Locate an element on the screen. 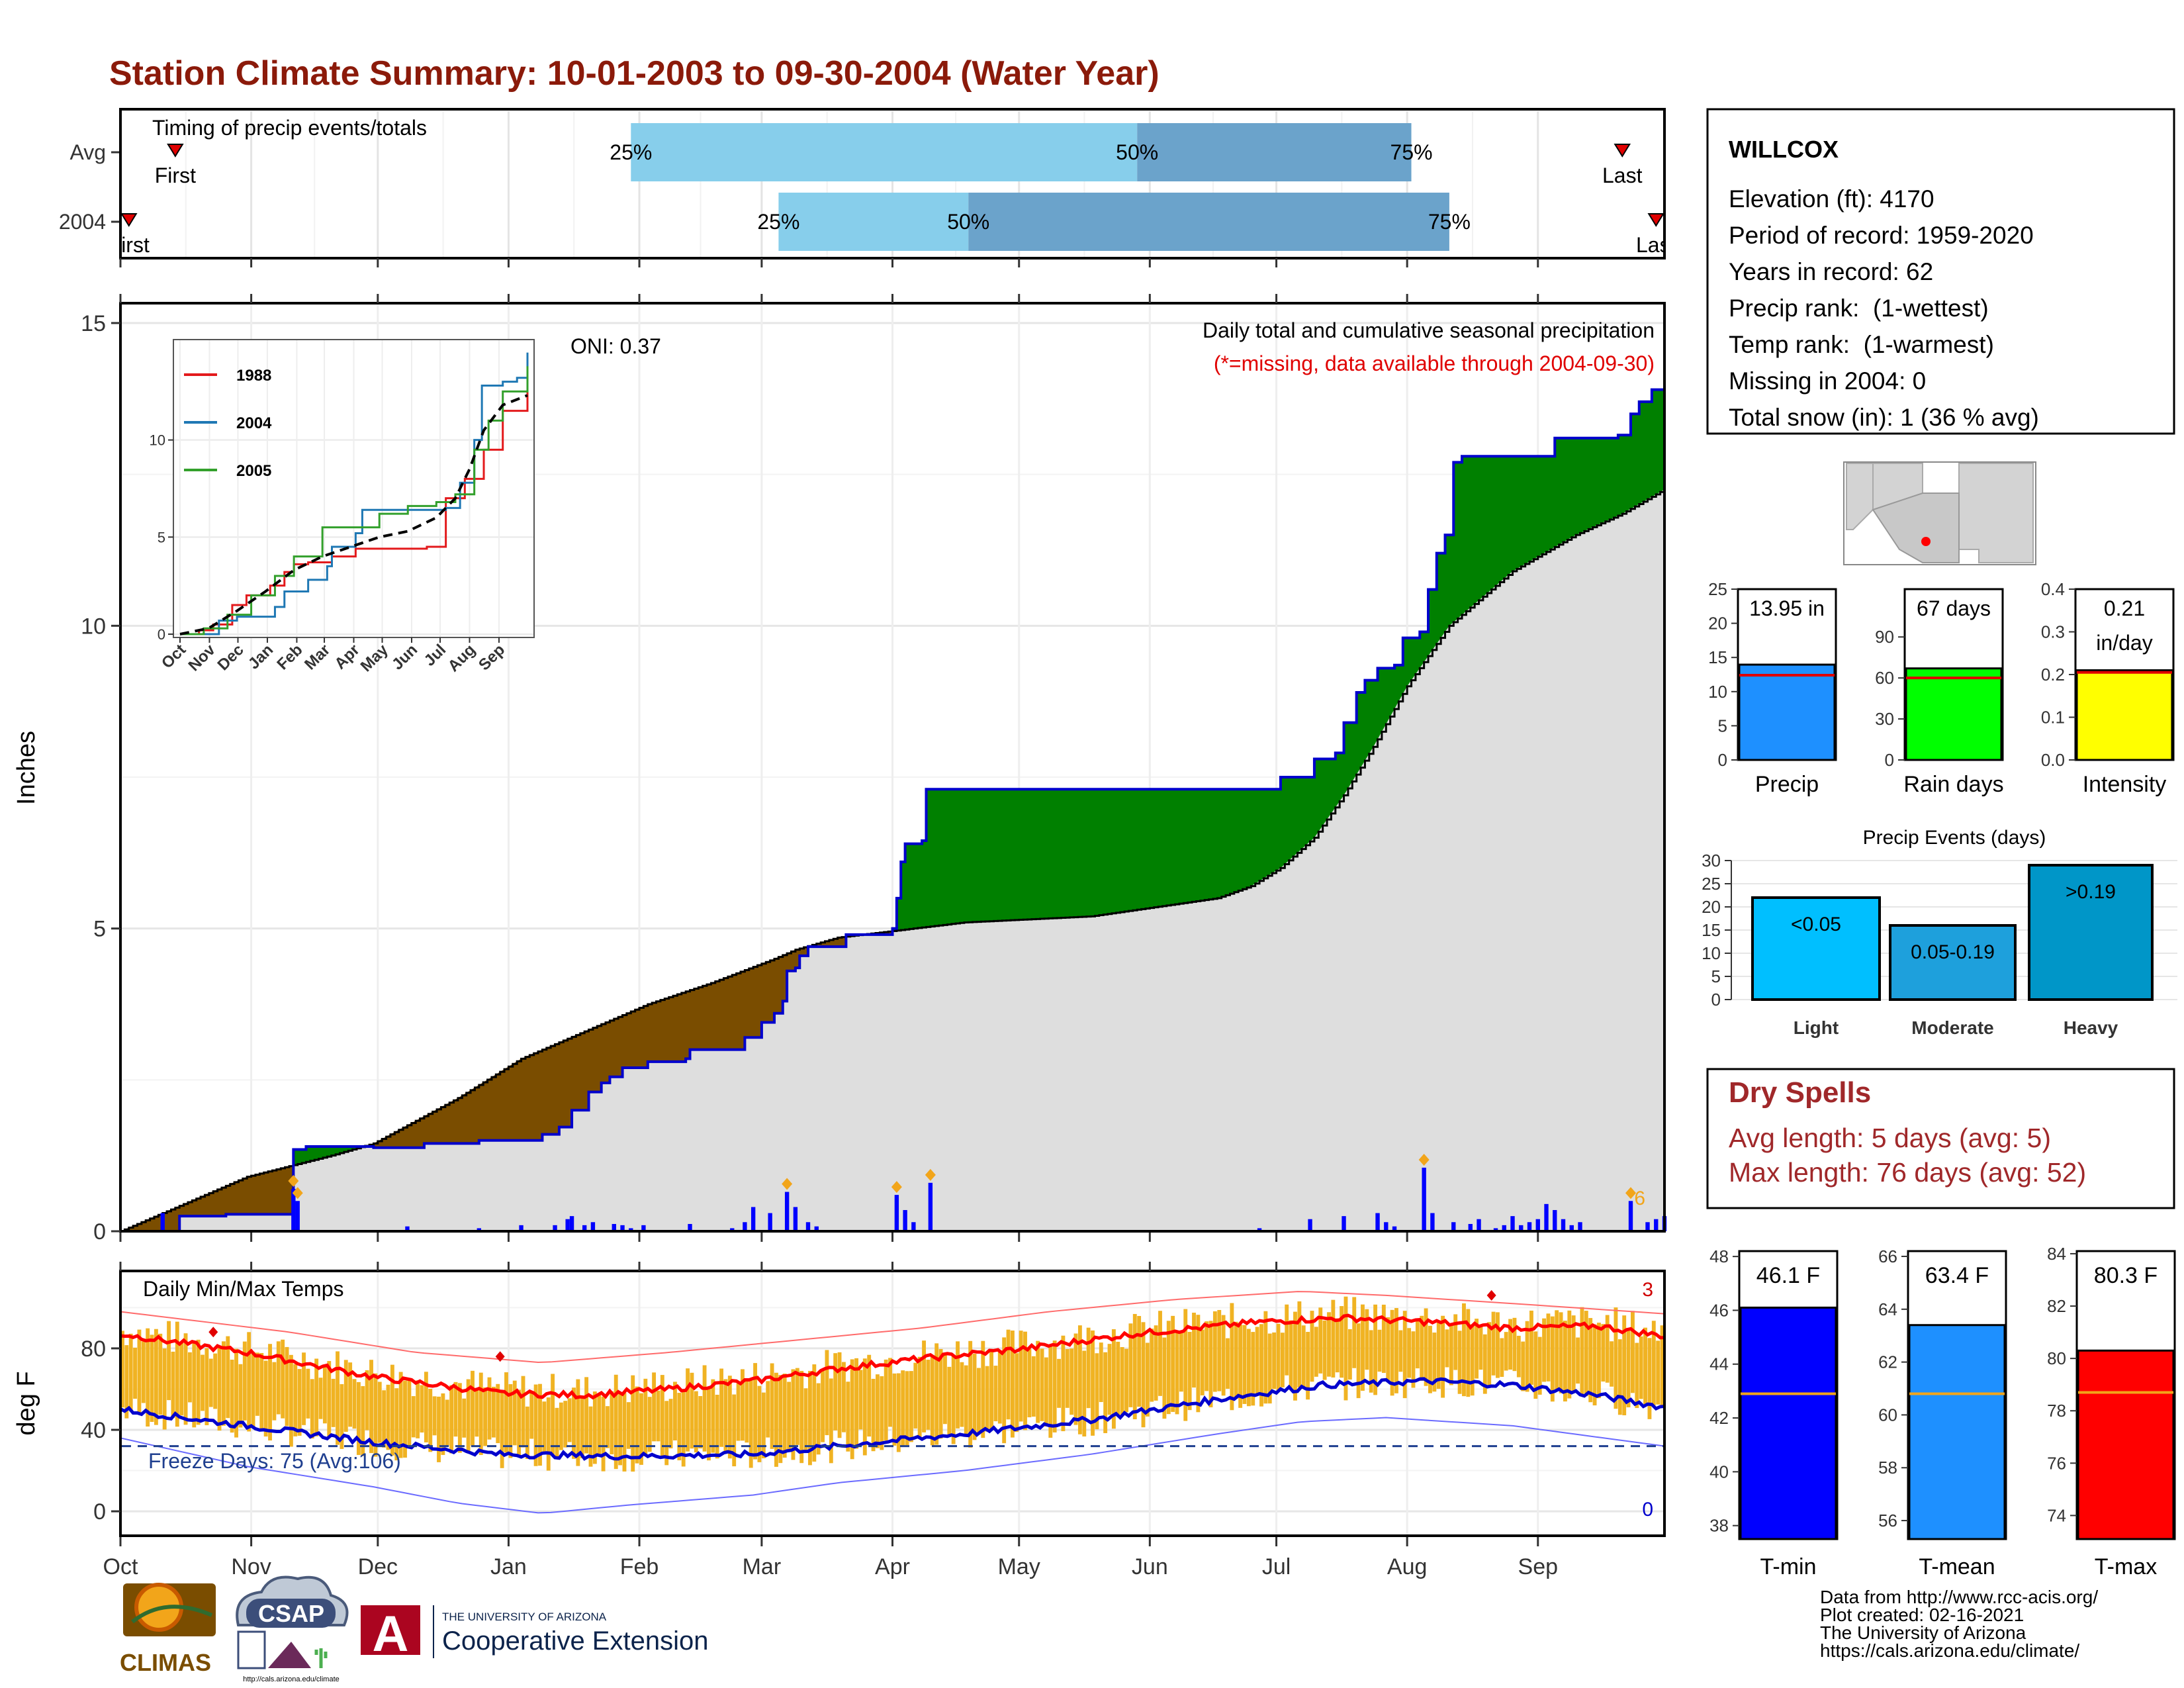  timing-bar-q25-q50 is located at coordinates (873, 222).